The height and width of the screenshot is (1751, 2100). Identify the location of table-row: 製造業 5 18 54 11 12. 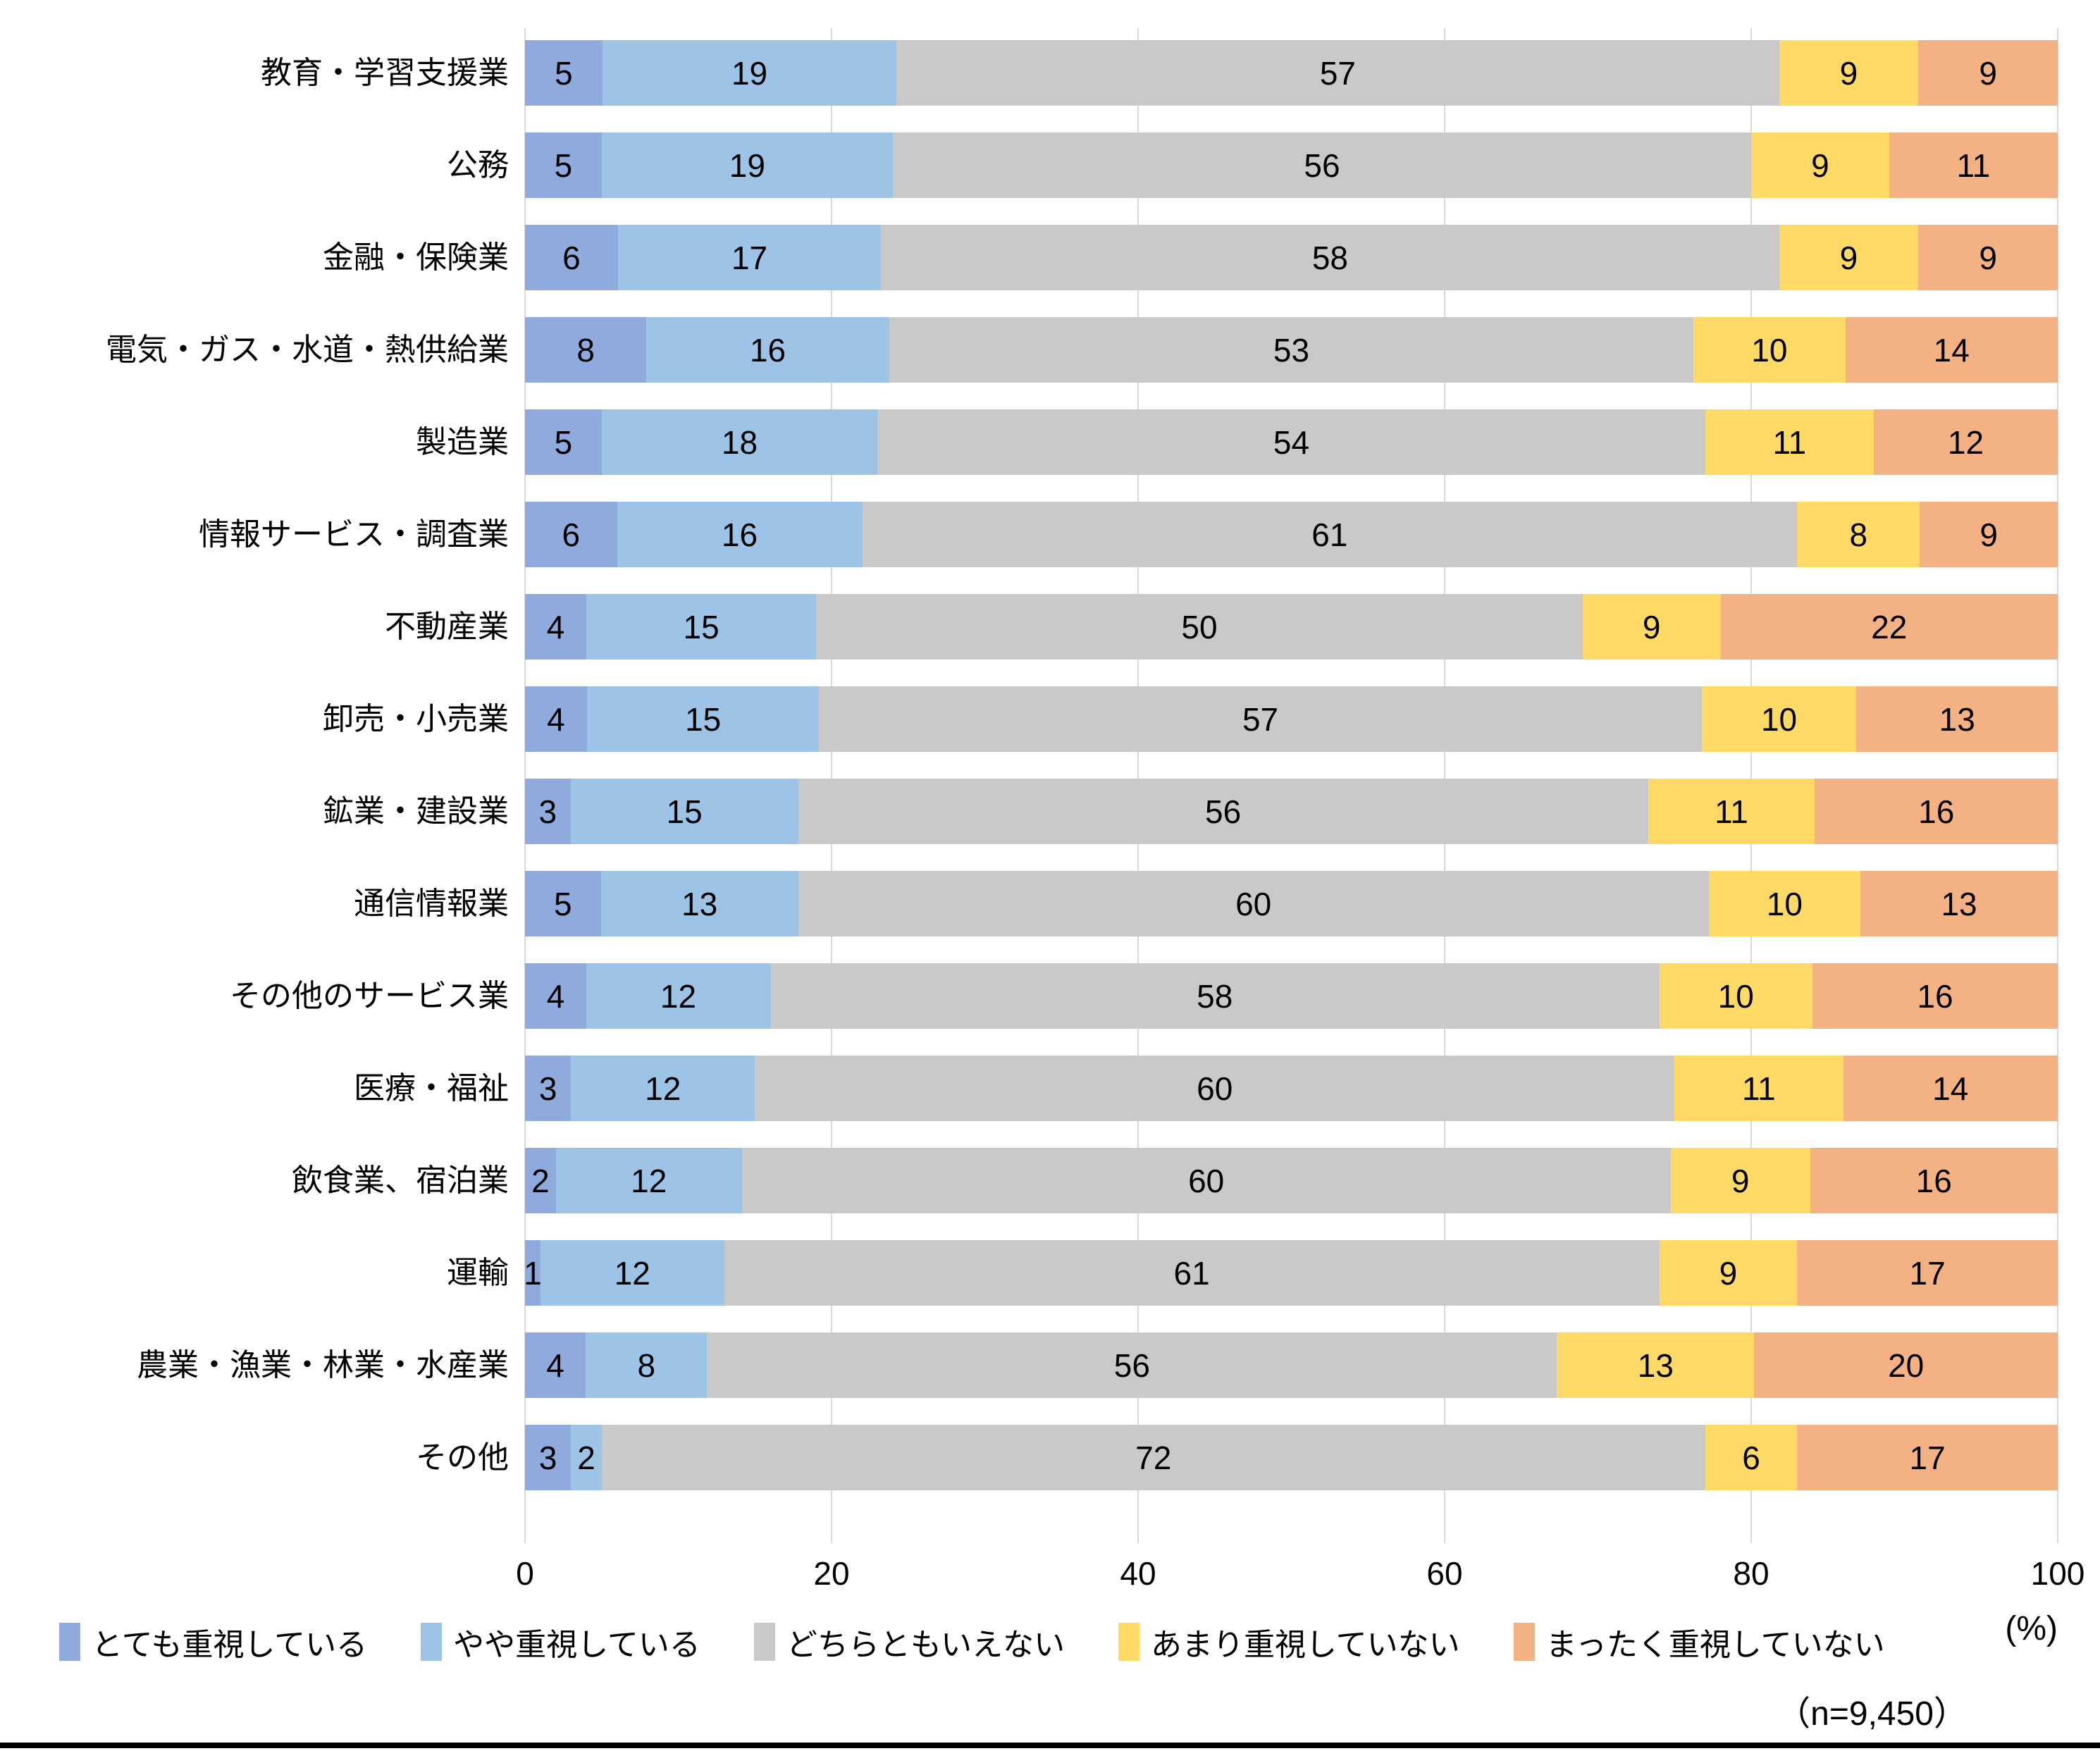
(1050, 442).